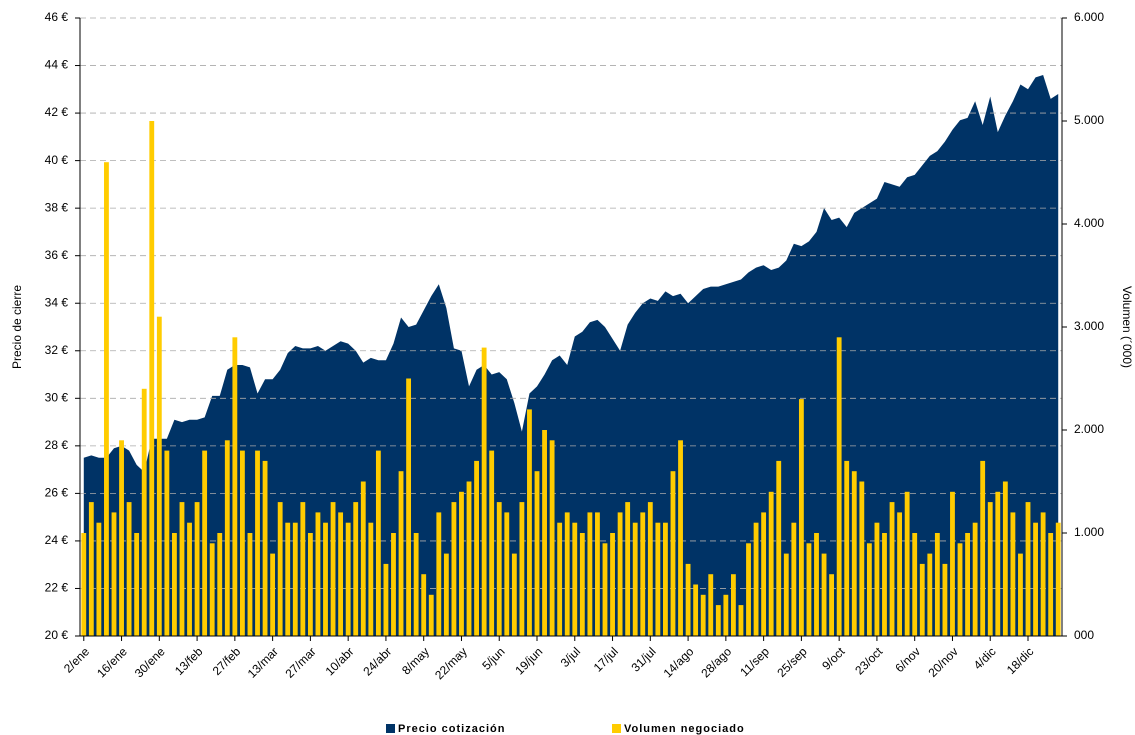 The image size is (1135, 735). Describe the element at coordinates (907, 659) in the screenshot. I see `x-tick-label: 6/nov` at that location.